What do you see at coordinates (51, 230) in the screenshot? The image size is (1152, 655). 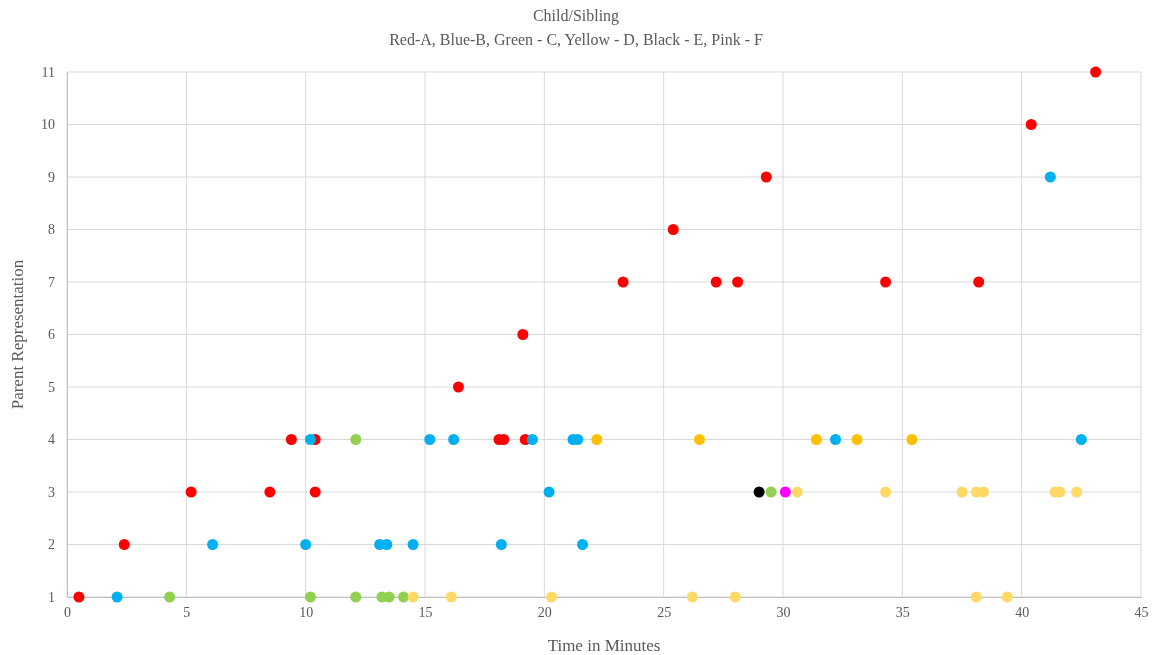 I see `y-tick-label: 8` at bounding box center [51, 230].